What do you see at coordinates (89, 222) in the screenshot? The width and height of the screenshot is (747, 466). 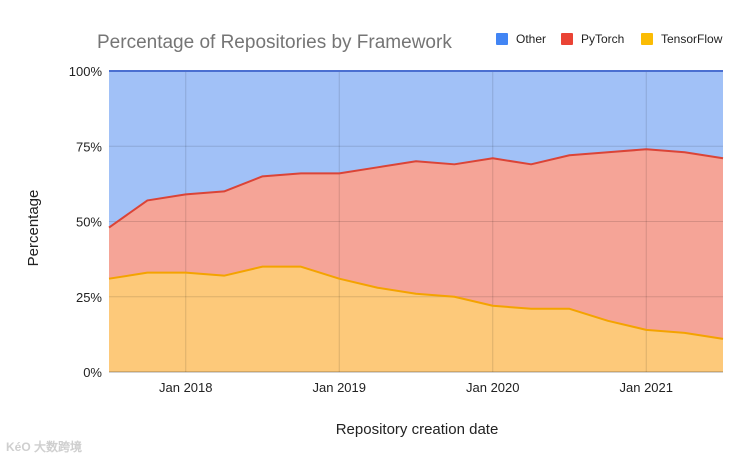 I see `y-tick-label-50: 50%` at bounding box center [89, 222].